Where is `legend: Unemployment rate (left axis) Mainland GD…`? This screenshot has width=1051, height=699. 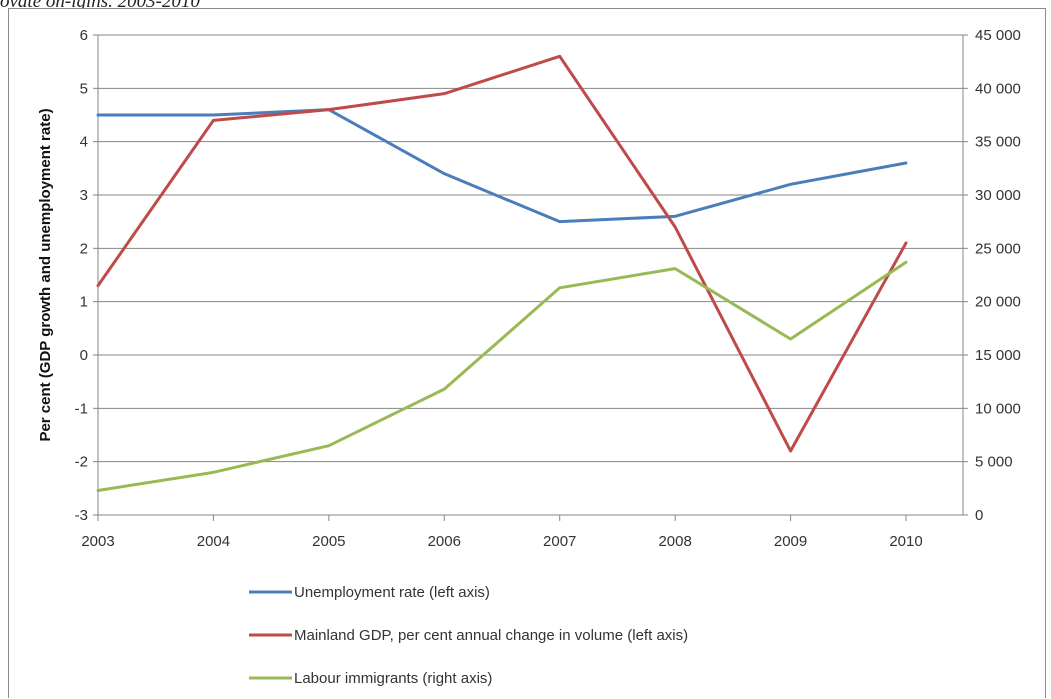 legend: Unemployment rate (left axis) Mainland GD… is located at coordinates (468, 635).